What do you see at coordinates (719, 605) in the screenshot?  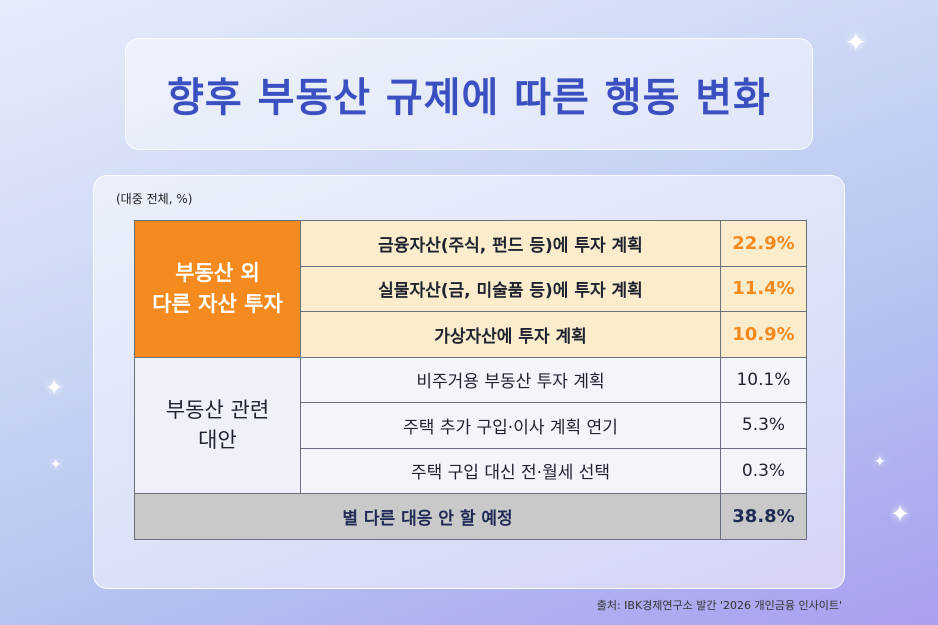 I see `source-note: 출처: IBK경제연구소 발간 '2026 개인금융 인사이트'` at bounding box center [719, 605].